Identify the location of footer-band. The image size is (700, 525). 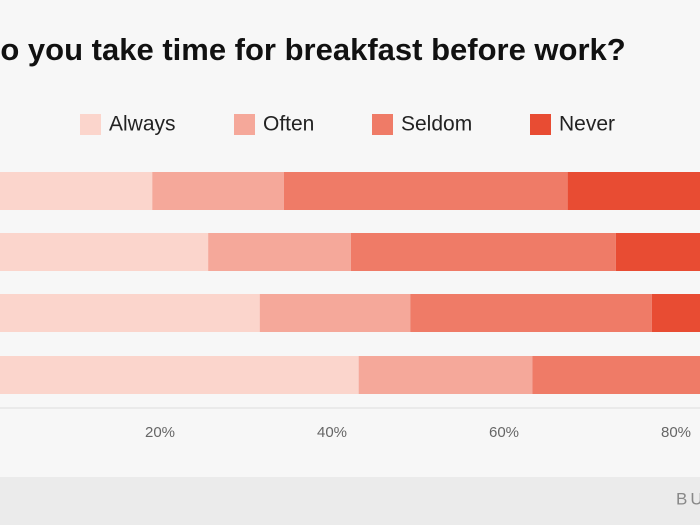
(350, 501).